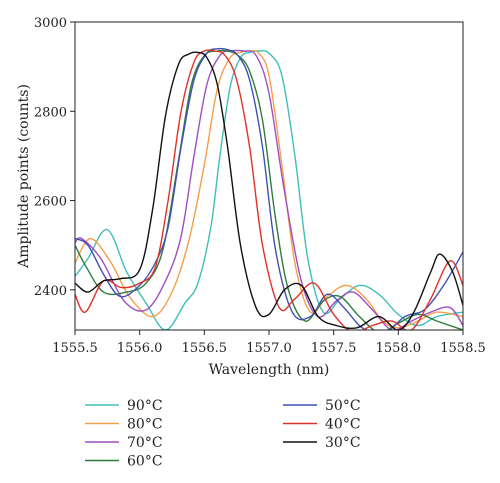  I want to click on x-tick-label: 1556.5, so click(205, 348).